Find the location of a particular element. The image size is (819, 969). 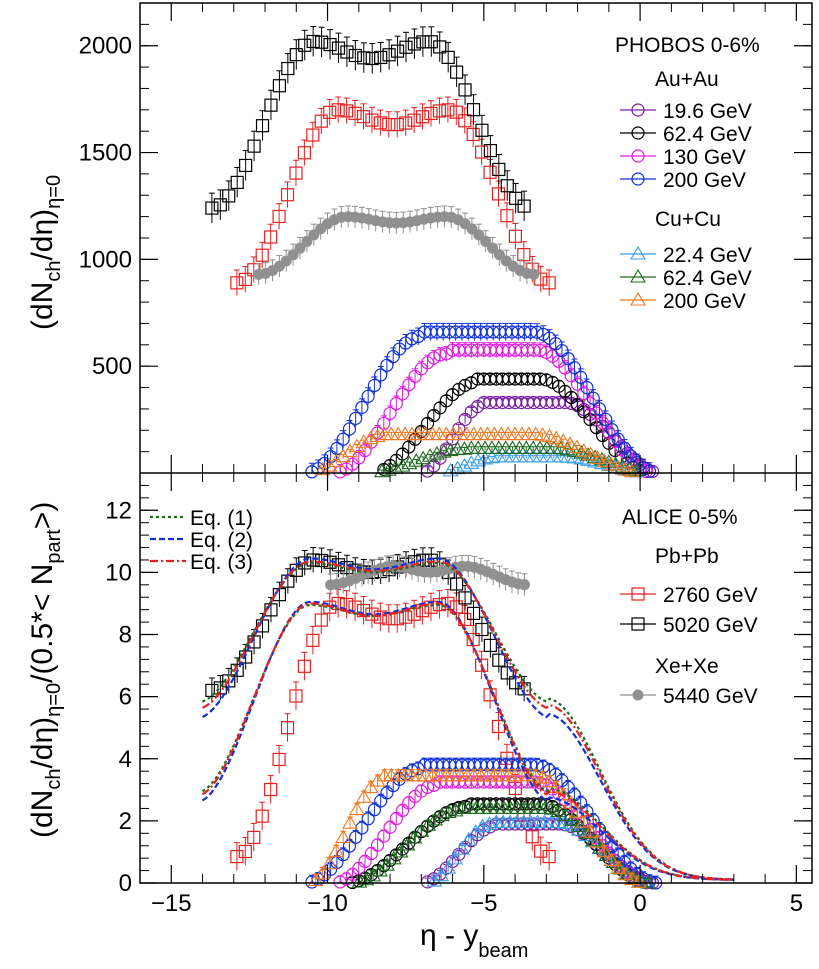

y-tick-label: 500 is located at coordinates (112, 366).